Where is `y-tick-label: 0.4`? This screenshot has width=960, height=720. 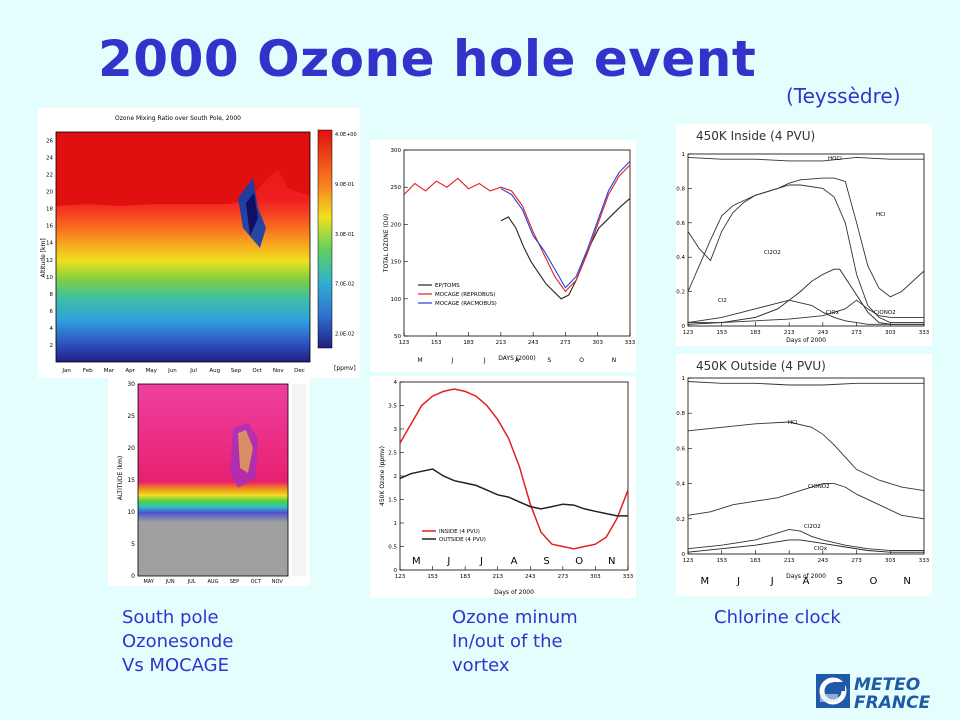
y-tick-label: 0.4 is located at coordinates (680, 258).